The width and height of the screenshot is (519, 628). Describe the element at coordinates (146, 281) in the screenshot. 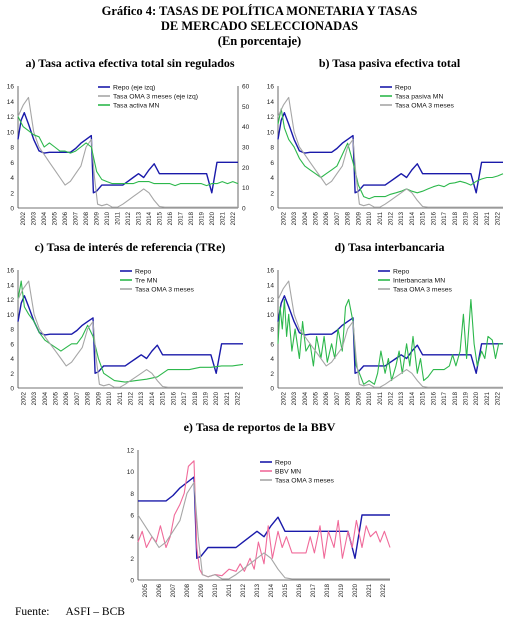

I see `legend-label: Tre MN` at that location.